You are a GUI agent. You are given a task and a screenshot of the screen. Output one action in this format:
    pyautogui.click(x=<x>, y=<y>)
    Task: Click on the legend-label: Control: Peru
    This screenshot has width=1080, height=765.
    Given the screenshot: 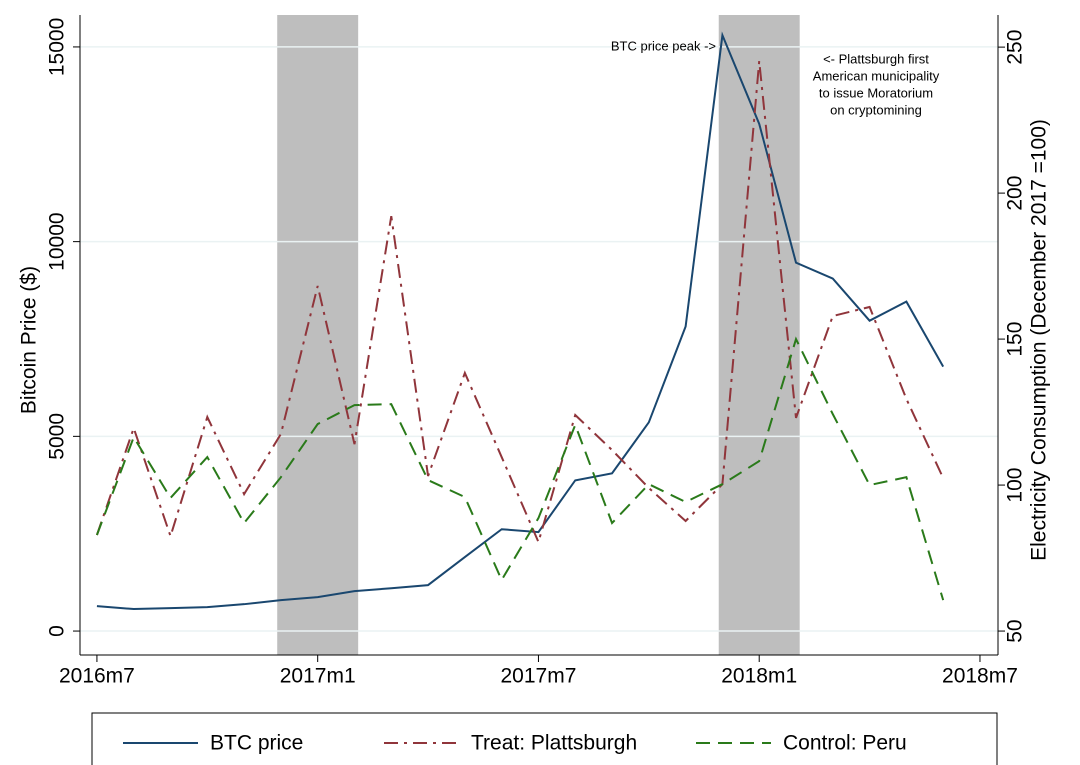 What is the action you would take?
    pyautogui.click(x=845, y=743)
    